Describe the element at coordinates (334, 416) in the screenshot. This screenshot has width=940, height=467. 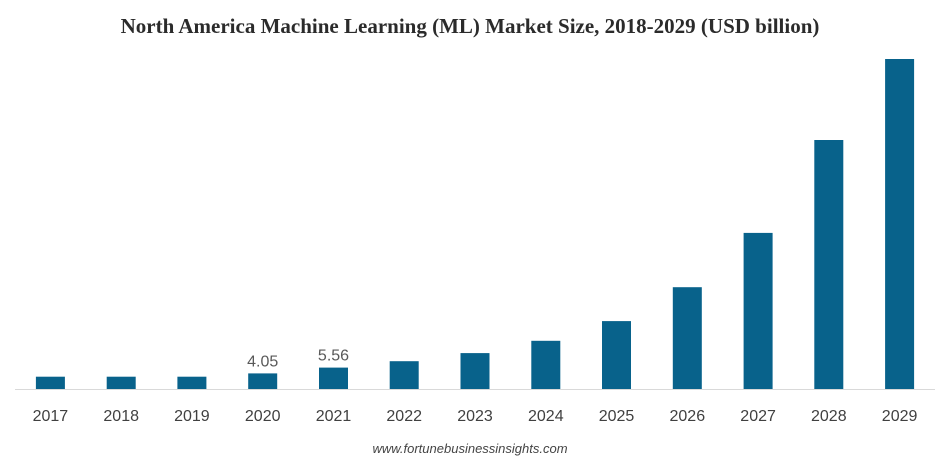
I see `x-tick-label-2021: 2021` at that location.